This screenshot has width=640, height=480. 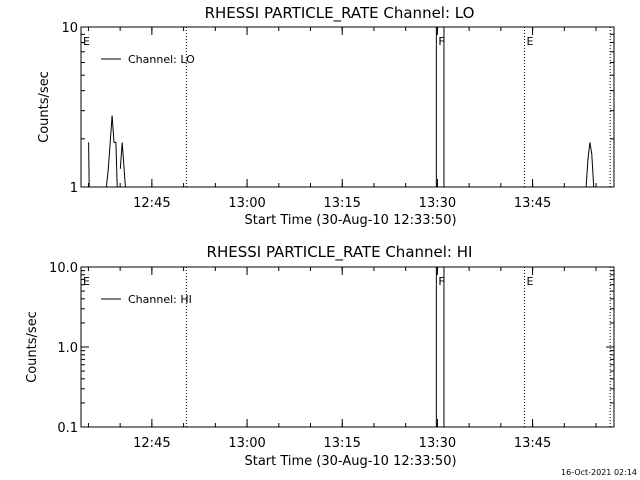 What do you see at coordinates (32, 347) in the screenshot?
I see `hi-y-axis-label: Counts/sec` at bounding box center [32, 347].